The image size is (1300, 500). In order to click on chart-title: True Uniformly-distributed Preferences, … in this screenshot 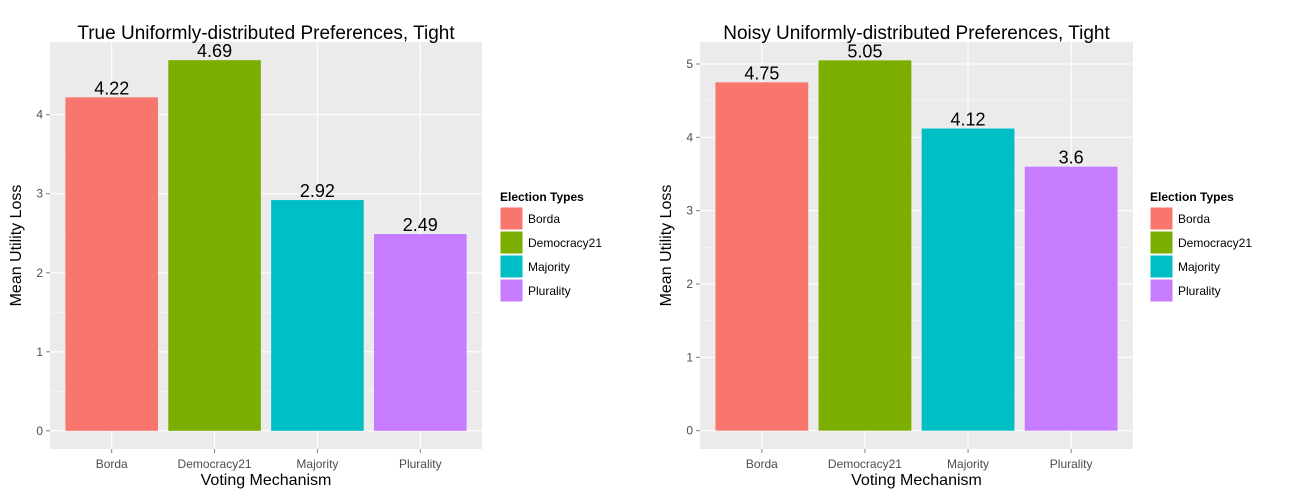, I will do `click(266, 33)`.